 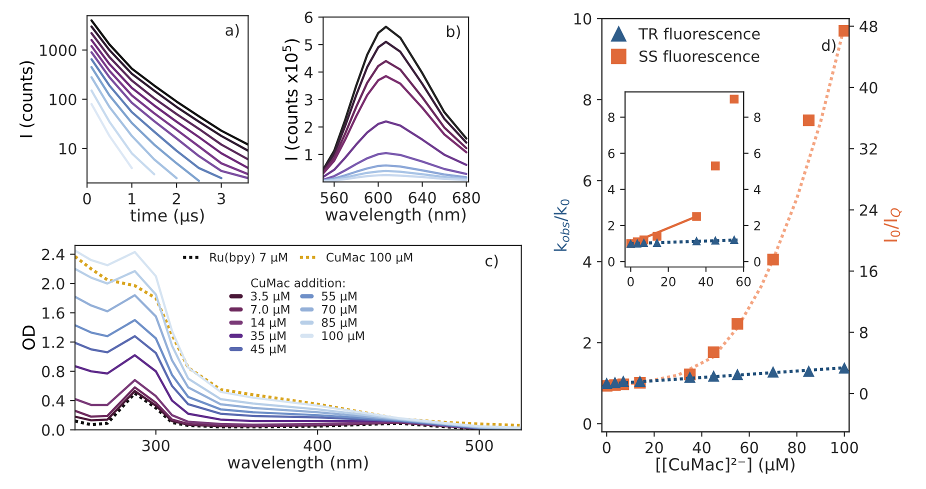 What do you see at coordinates (699, 34) in the screenshot?
I see `legend-label: TR fluorescence` at bounding box center [699, 34].